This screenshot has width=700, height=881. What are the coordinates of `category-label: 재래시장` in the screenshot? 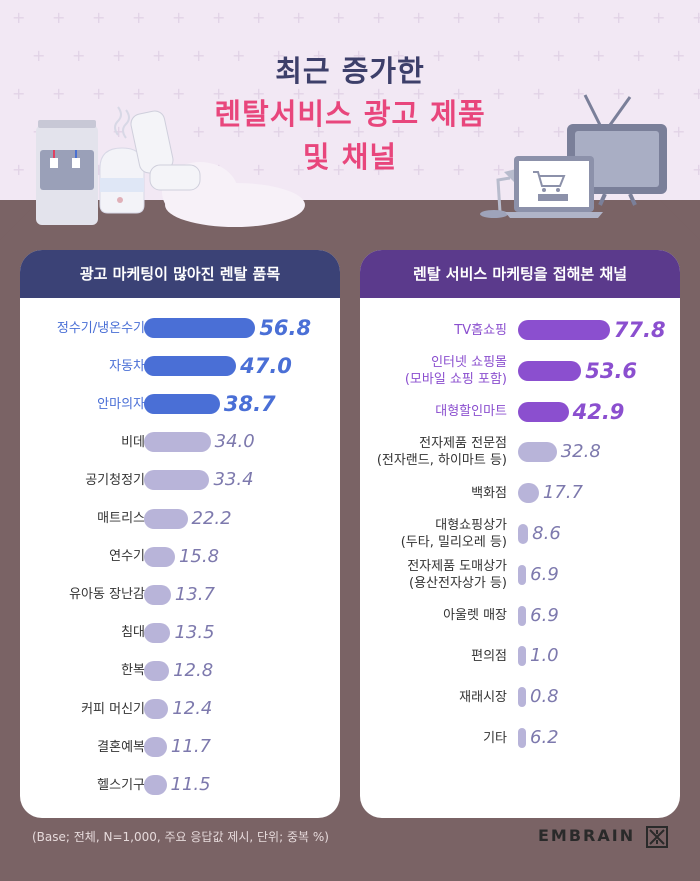 It's located at (483, 697).